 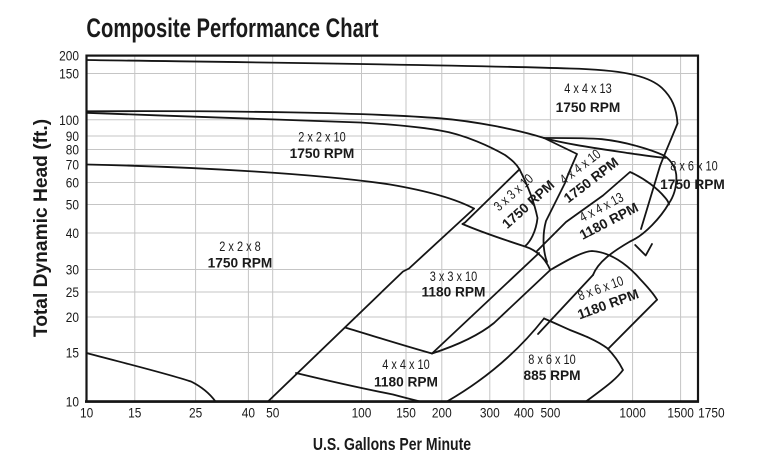 What do you see at coordinates (392, 444) in the screenshot?
I see `svg-text: U.S. Gallons Per Minute` at bounding box center [392, 444].